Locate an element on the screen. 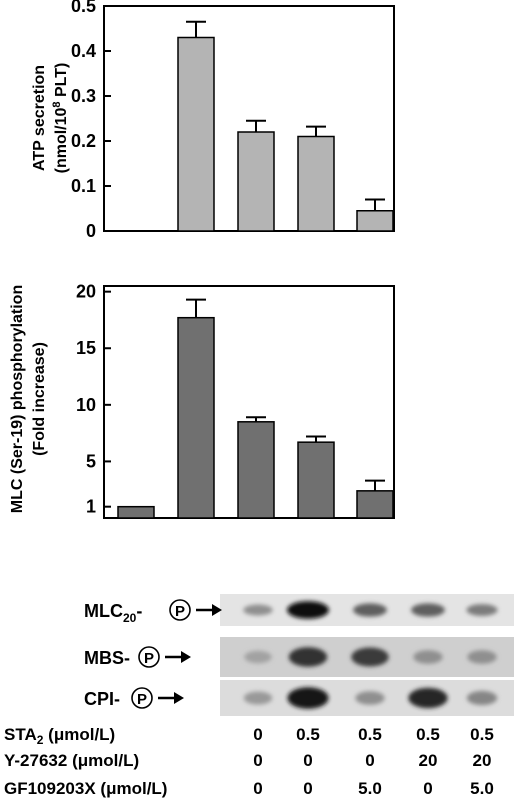 The width and height of the screenshot is (520, 804). mlc-y-axis-label: MLC (Ser-19) phosphorylation is located at coordinates (17, 399).